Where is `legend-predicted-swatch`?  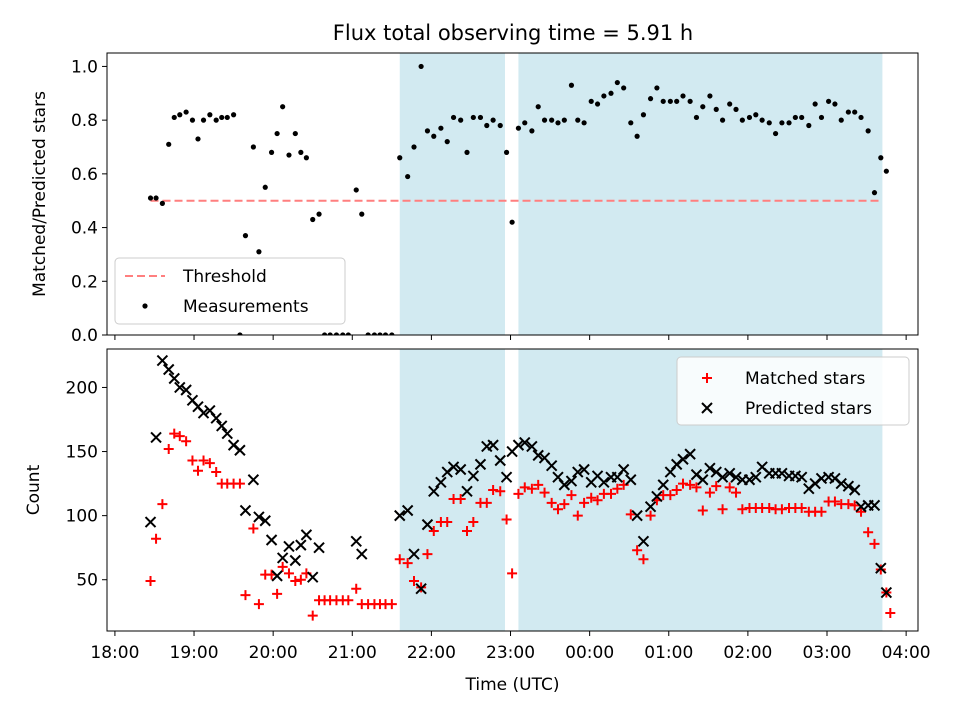
legend-predicted-swatch is located at coordinates (707, 408).